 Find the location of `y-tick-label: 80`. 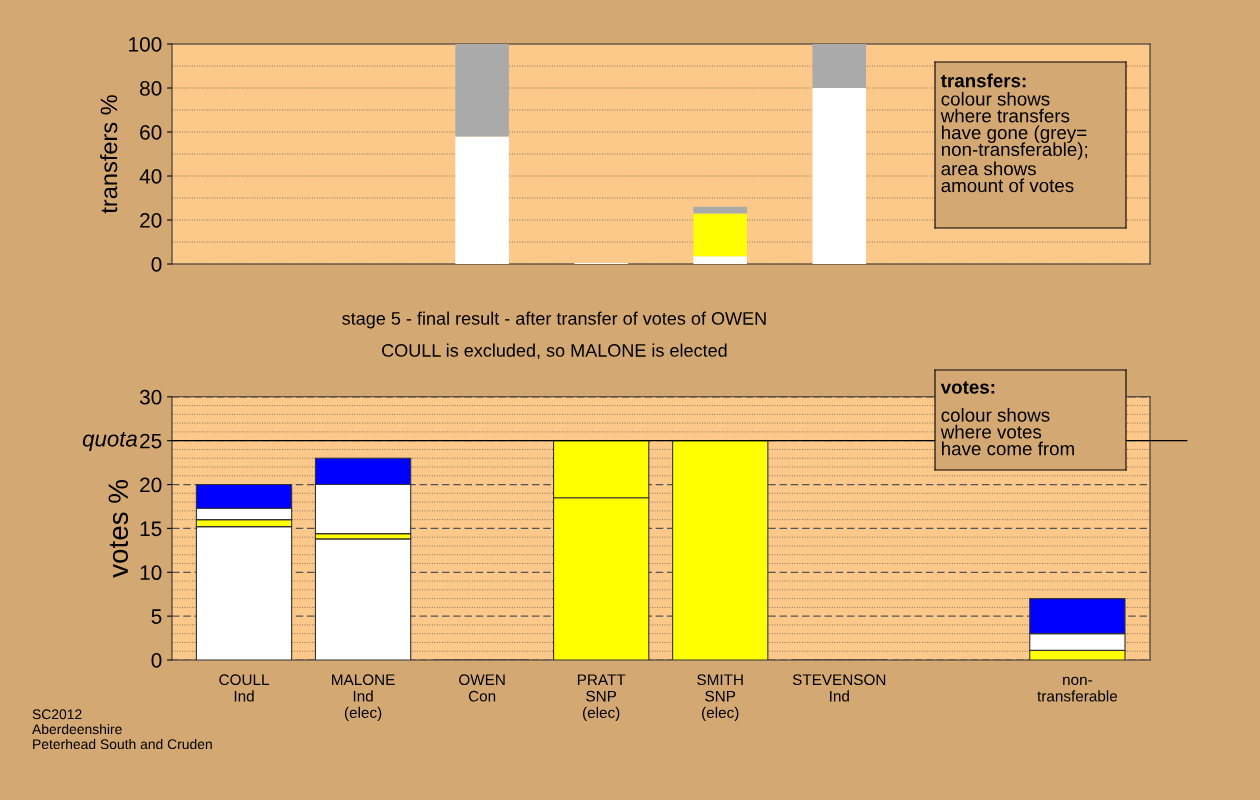

y-tick-label: 80 is located at coordinates (151, 88).